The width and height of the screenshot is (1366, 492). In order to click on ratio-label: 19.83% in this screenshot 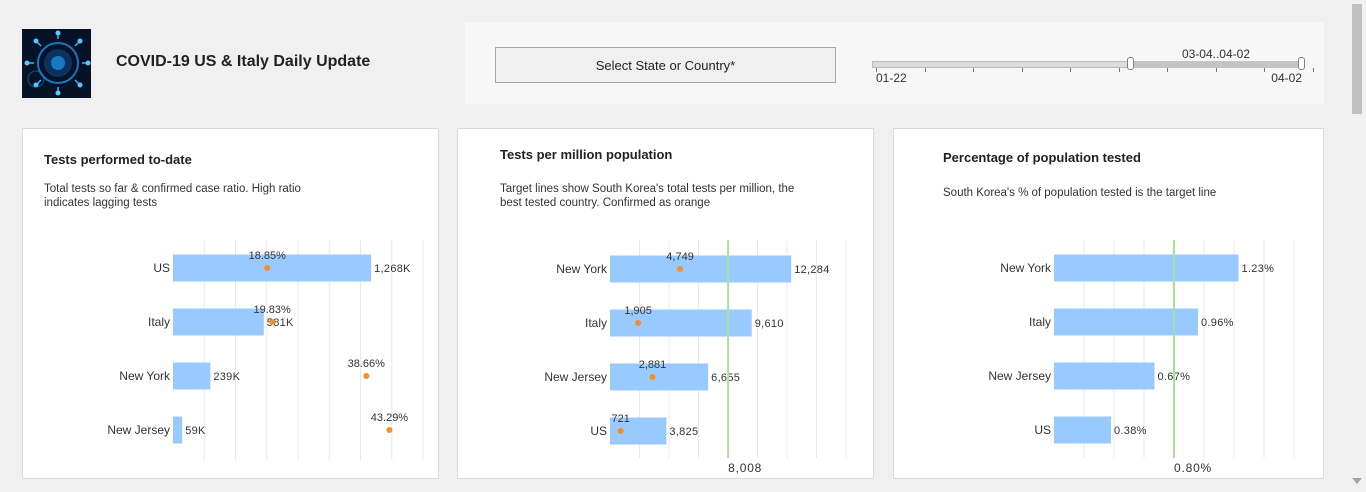, I will do `click(272, 310)`.